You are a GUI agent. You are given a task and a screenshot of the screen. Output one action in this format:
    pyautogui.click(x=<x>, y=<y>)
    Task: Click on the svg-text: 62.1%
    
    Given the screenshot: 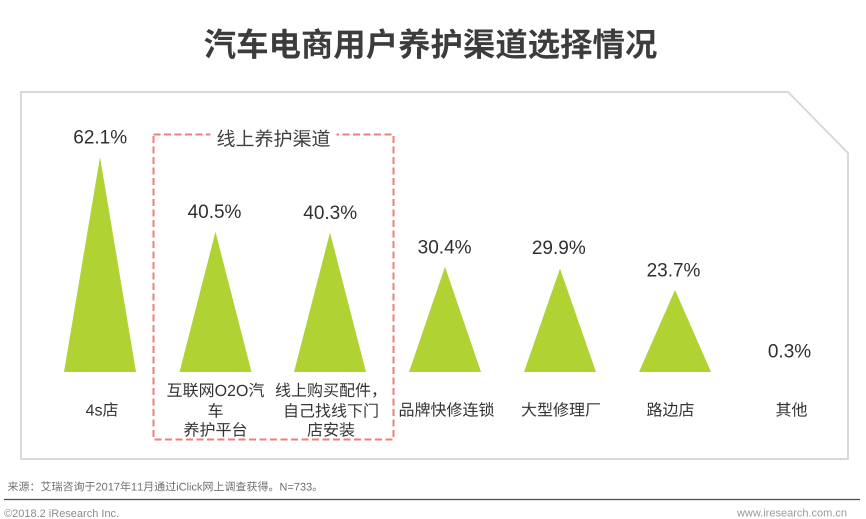 What is the action you would take?
    pyautogui.click(x=100, y=138)
    